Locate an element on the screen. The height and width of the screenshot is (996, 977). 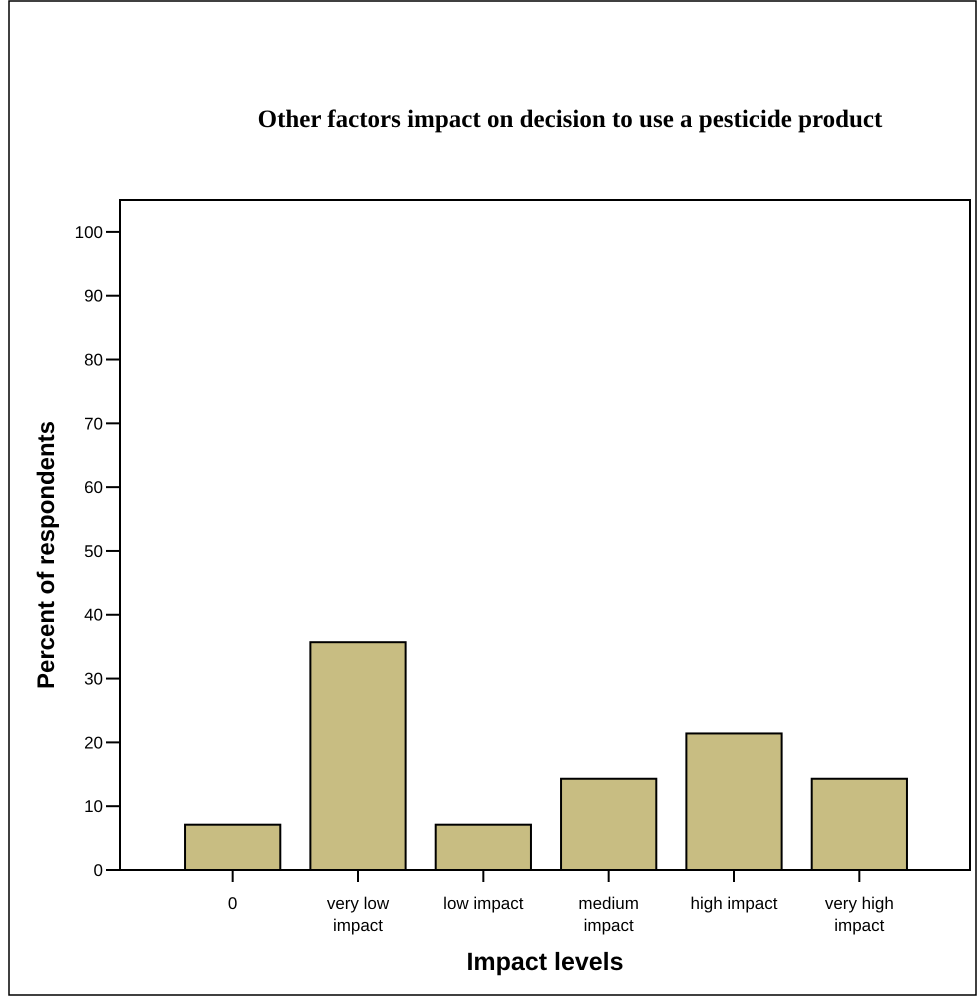
chart-title: Other factors impact on decision to use a pesticide product is located at coordinates (571, 119).